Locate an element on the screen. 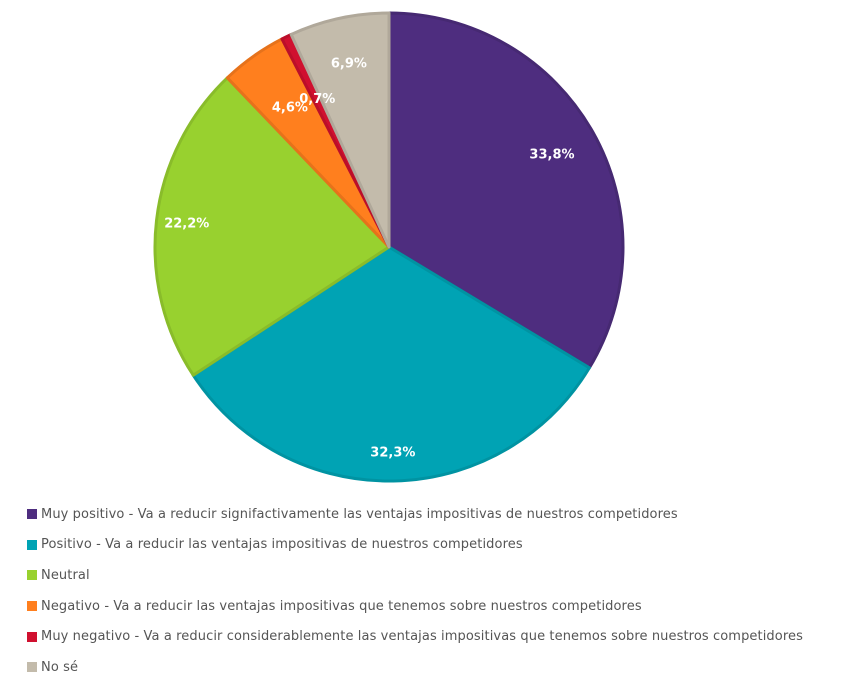 The width and height of the screenshot is (864, 683). pie-slice-neutral is located at coordinates (272, 226).